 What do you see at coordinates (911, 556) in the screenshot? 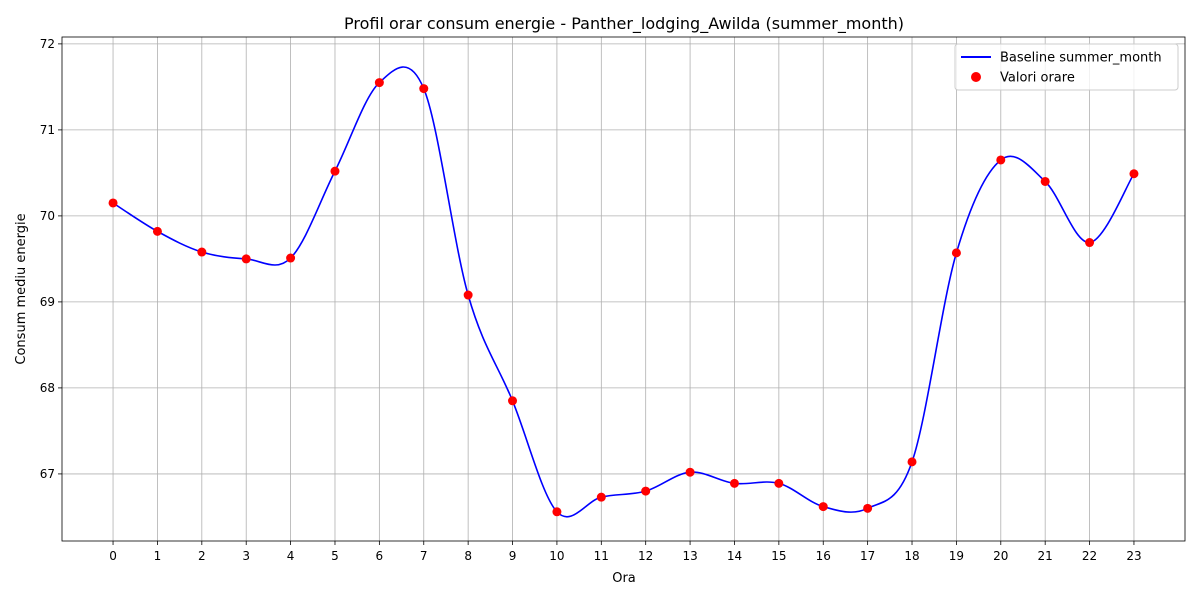
I see `x-tick-label: 18` at bounding box center [911, 556].